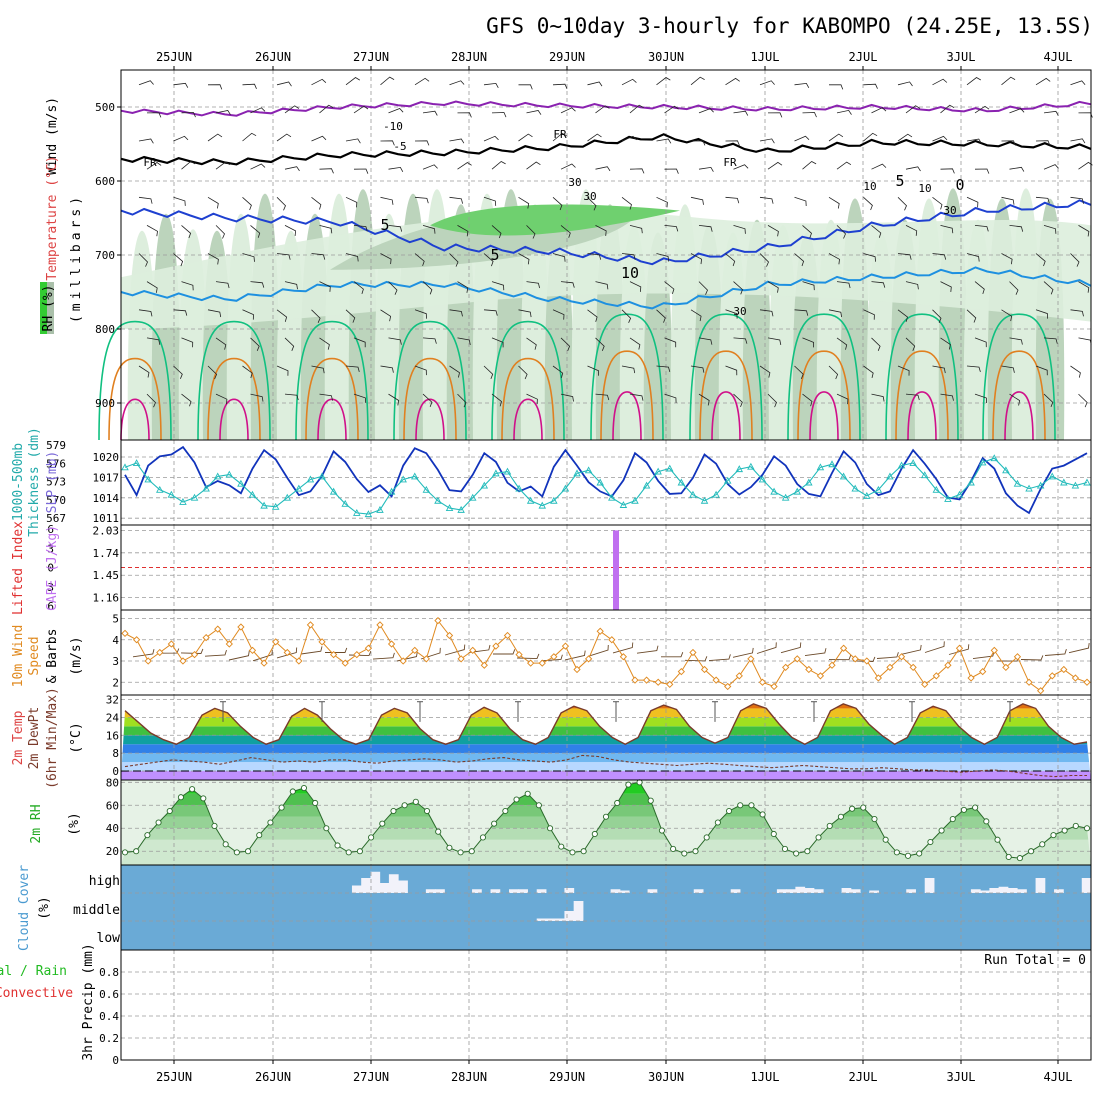  Describe the element at coordinates (730, 162) in the screenshot. I see `contour-label: FR` at that location.